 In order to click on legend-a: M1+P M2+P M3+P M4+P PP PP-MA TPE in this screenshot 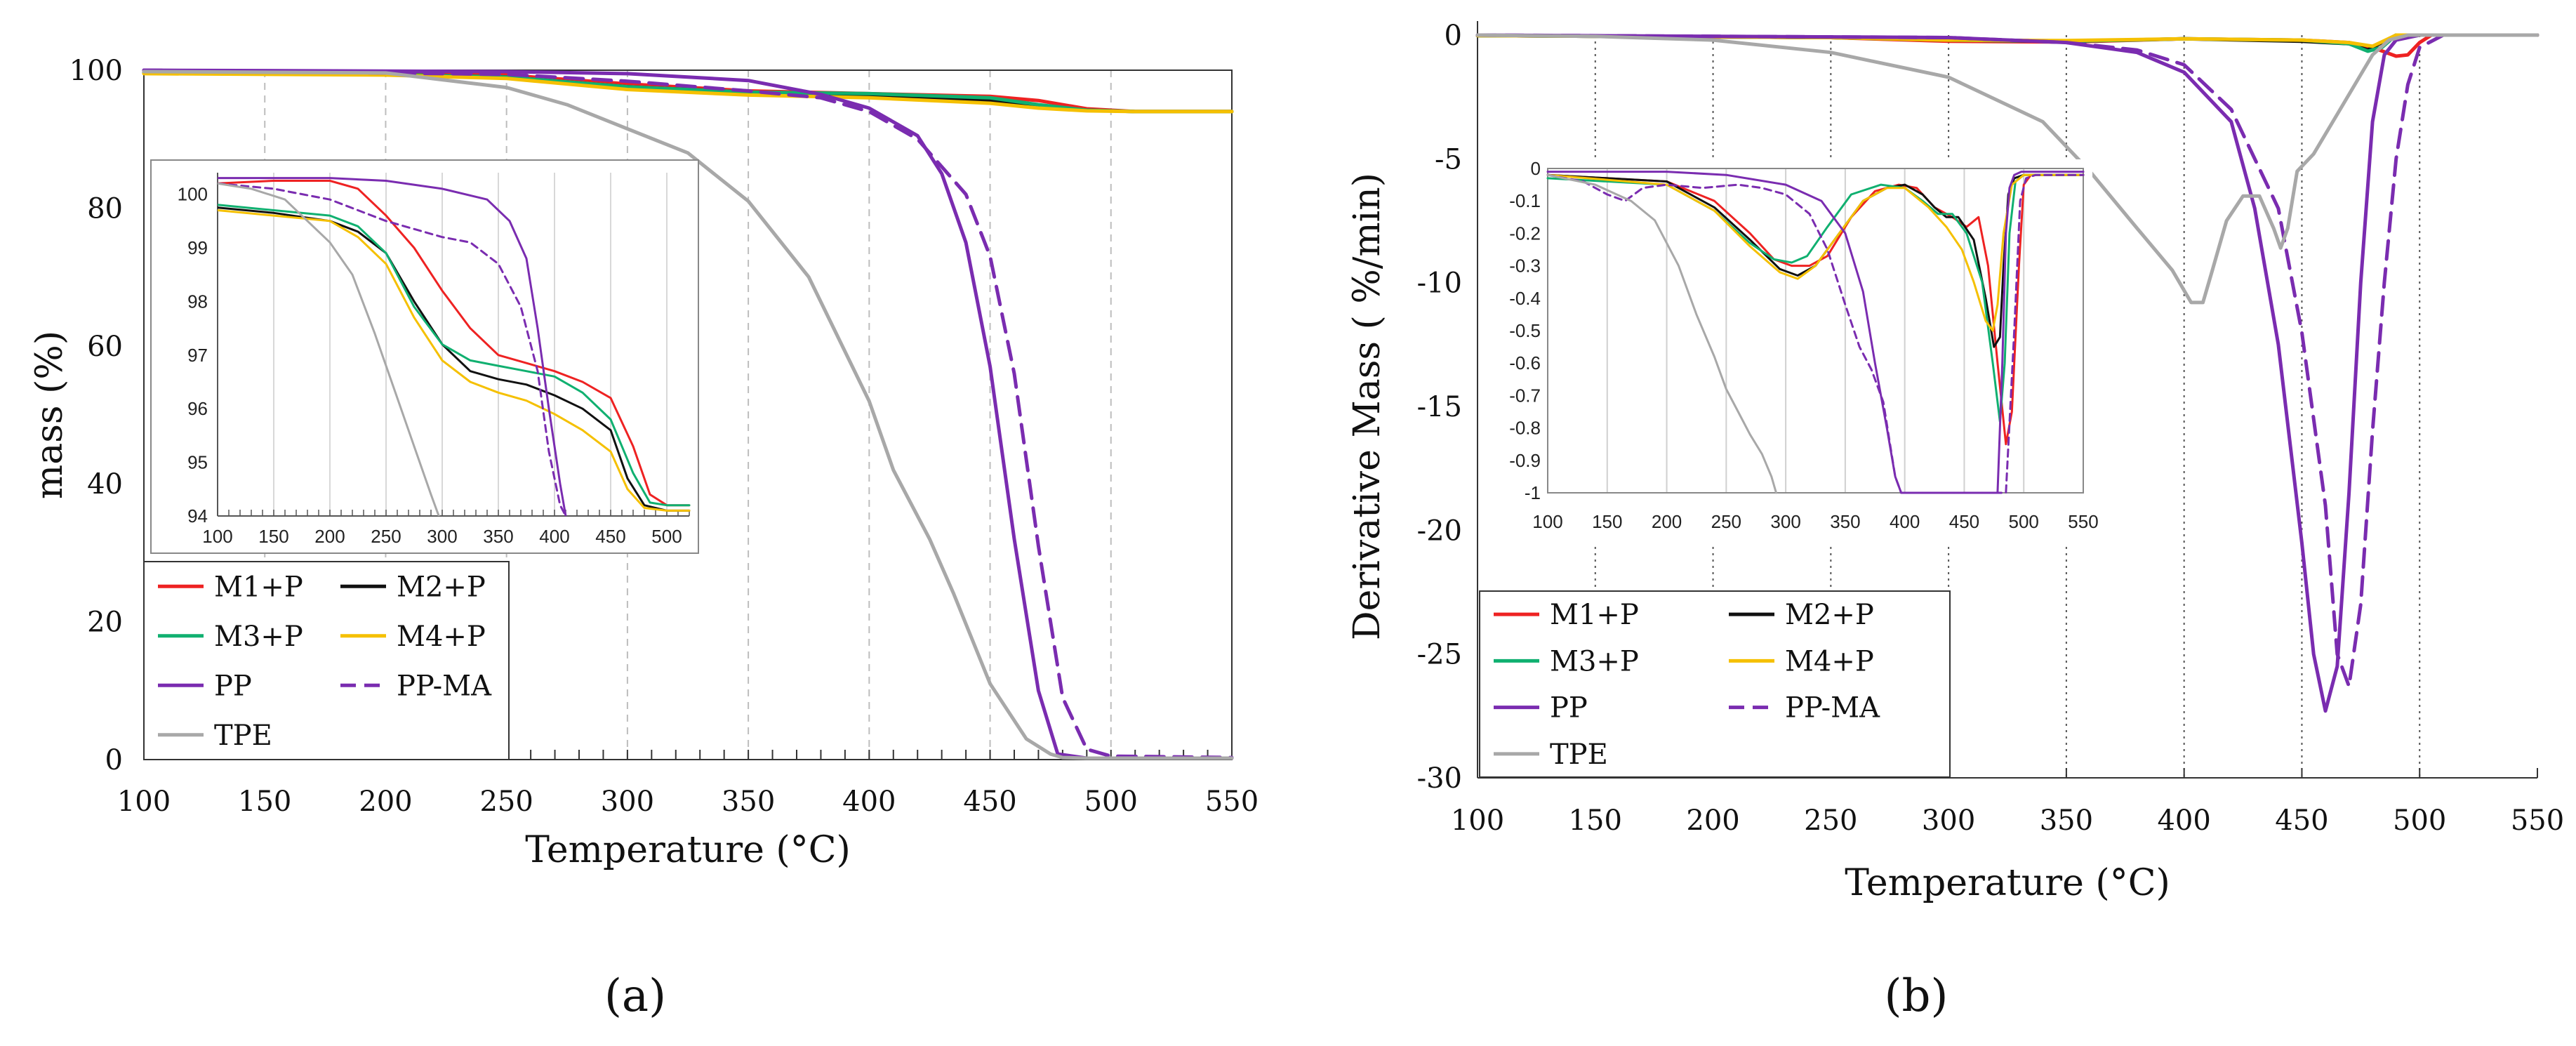, I will do `click(326, 660)`.